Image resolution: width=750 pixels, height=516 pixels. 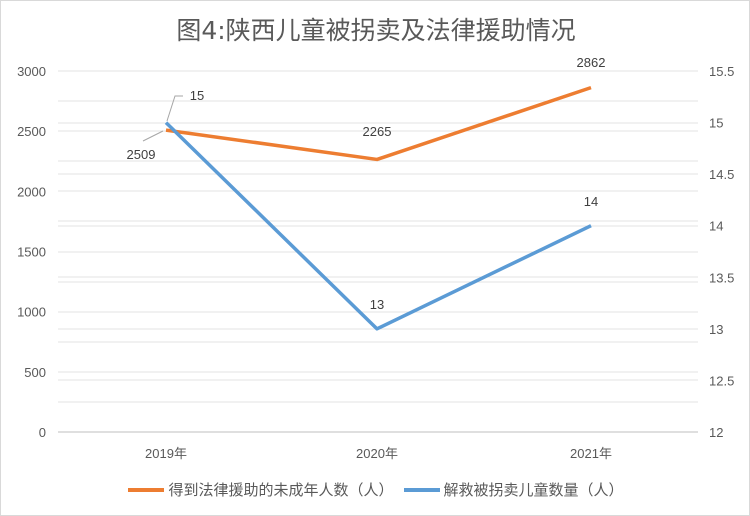 I want to click on right-tick-label: 15, so click(x=716, y=123).